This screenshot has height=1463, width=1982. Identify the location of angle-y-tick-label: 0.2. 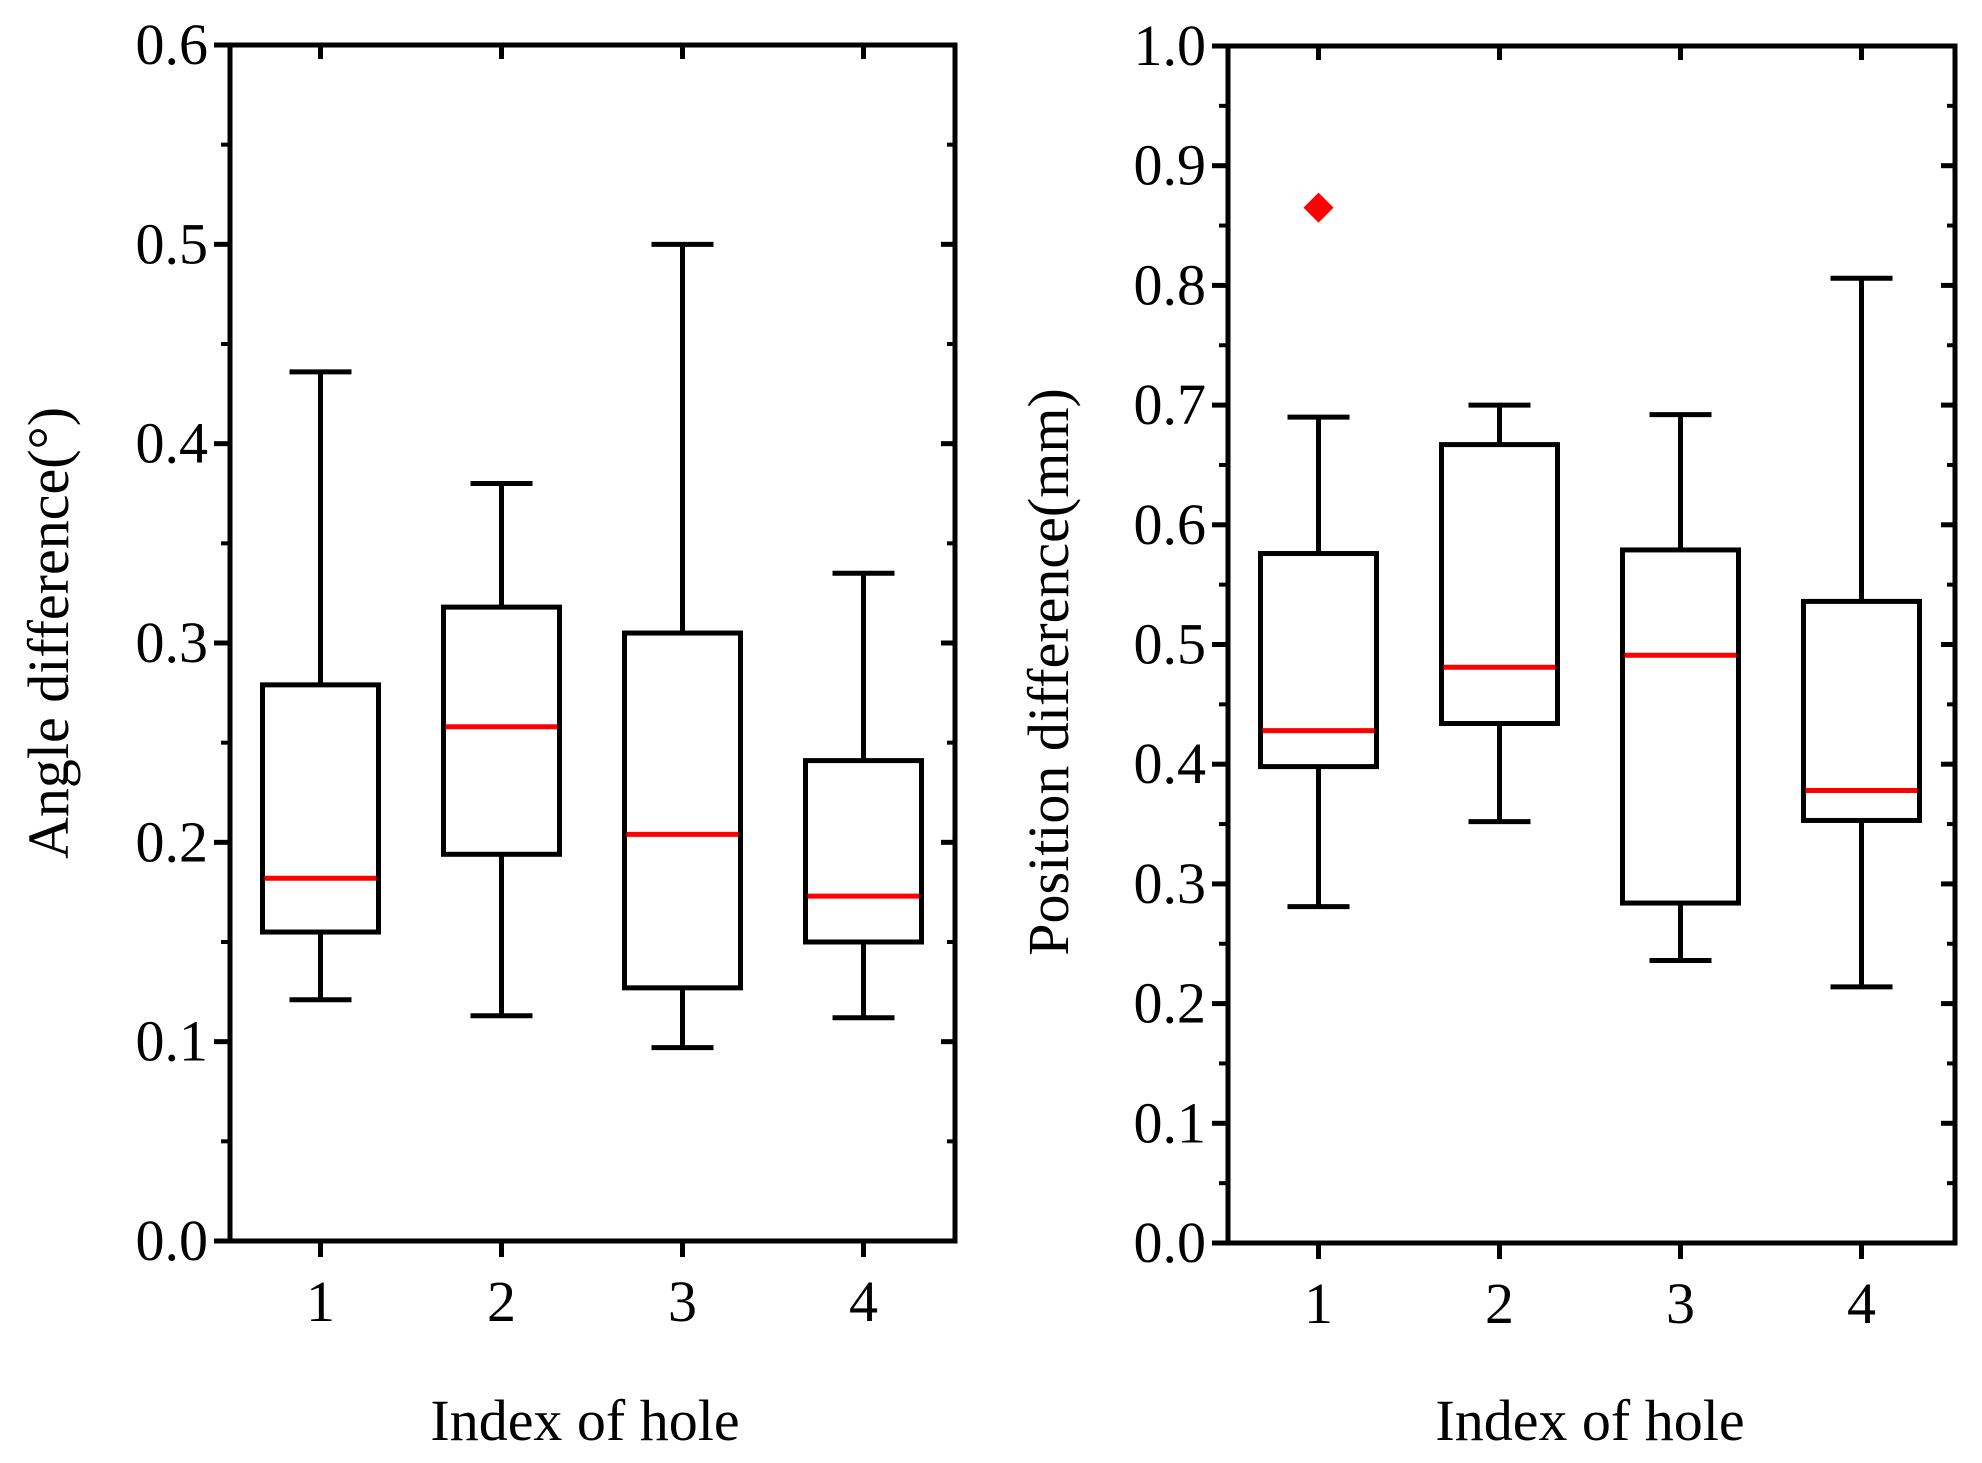
(172, 841).